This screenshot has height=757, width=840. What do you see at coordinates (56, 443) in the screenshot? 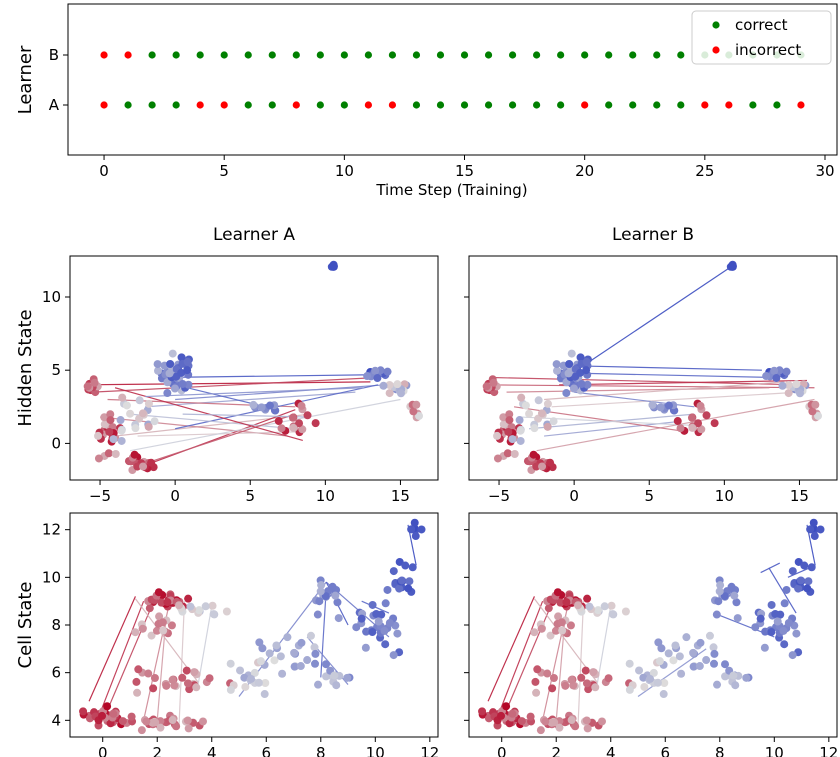
I see `y-tick-label: 0` at bounding box center [56, 443].